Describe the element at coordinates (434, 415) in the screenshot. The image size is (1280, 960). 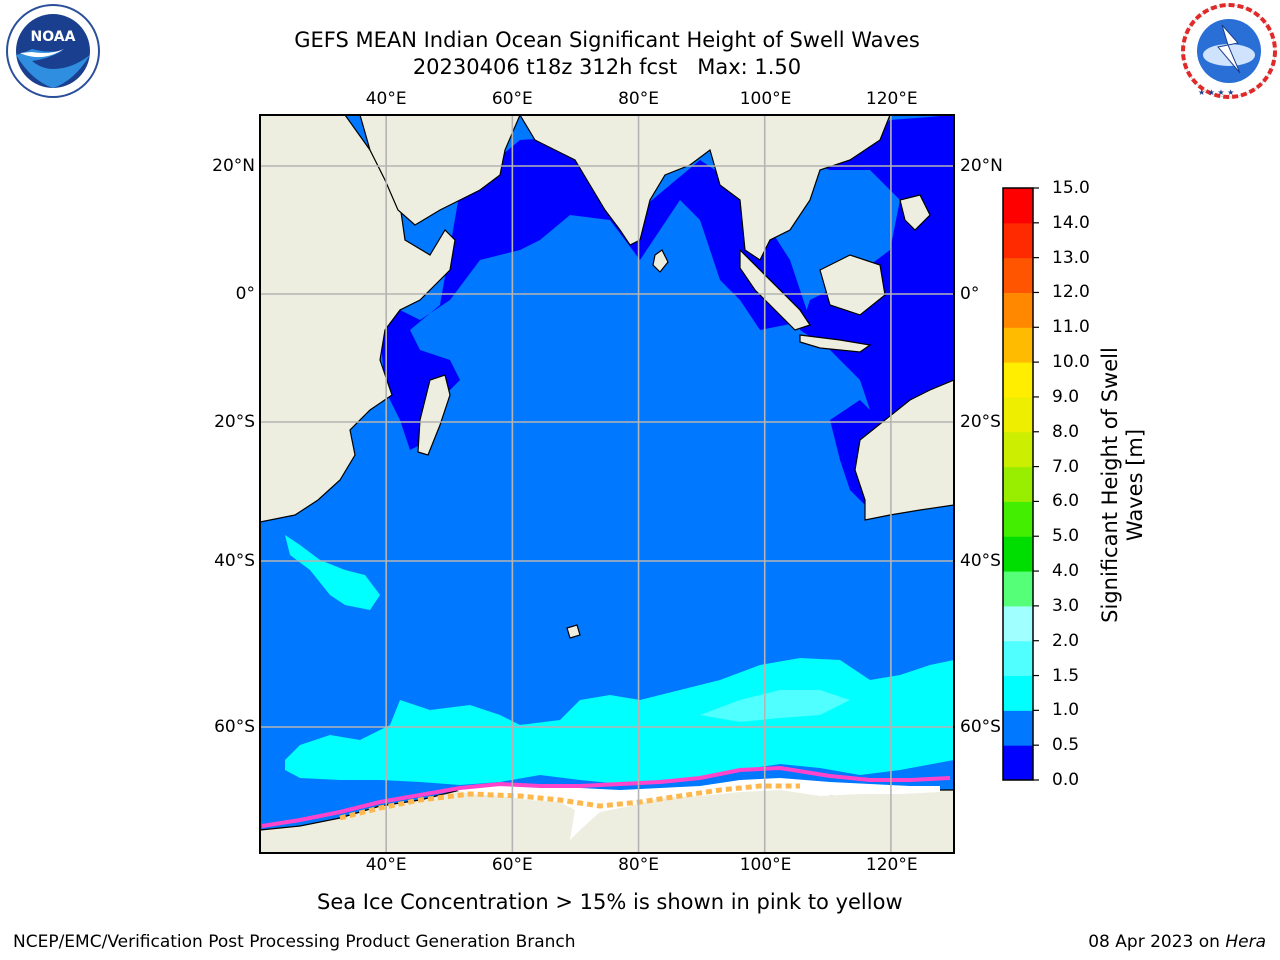
I see `land-madagascar` at that location.